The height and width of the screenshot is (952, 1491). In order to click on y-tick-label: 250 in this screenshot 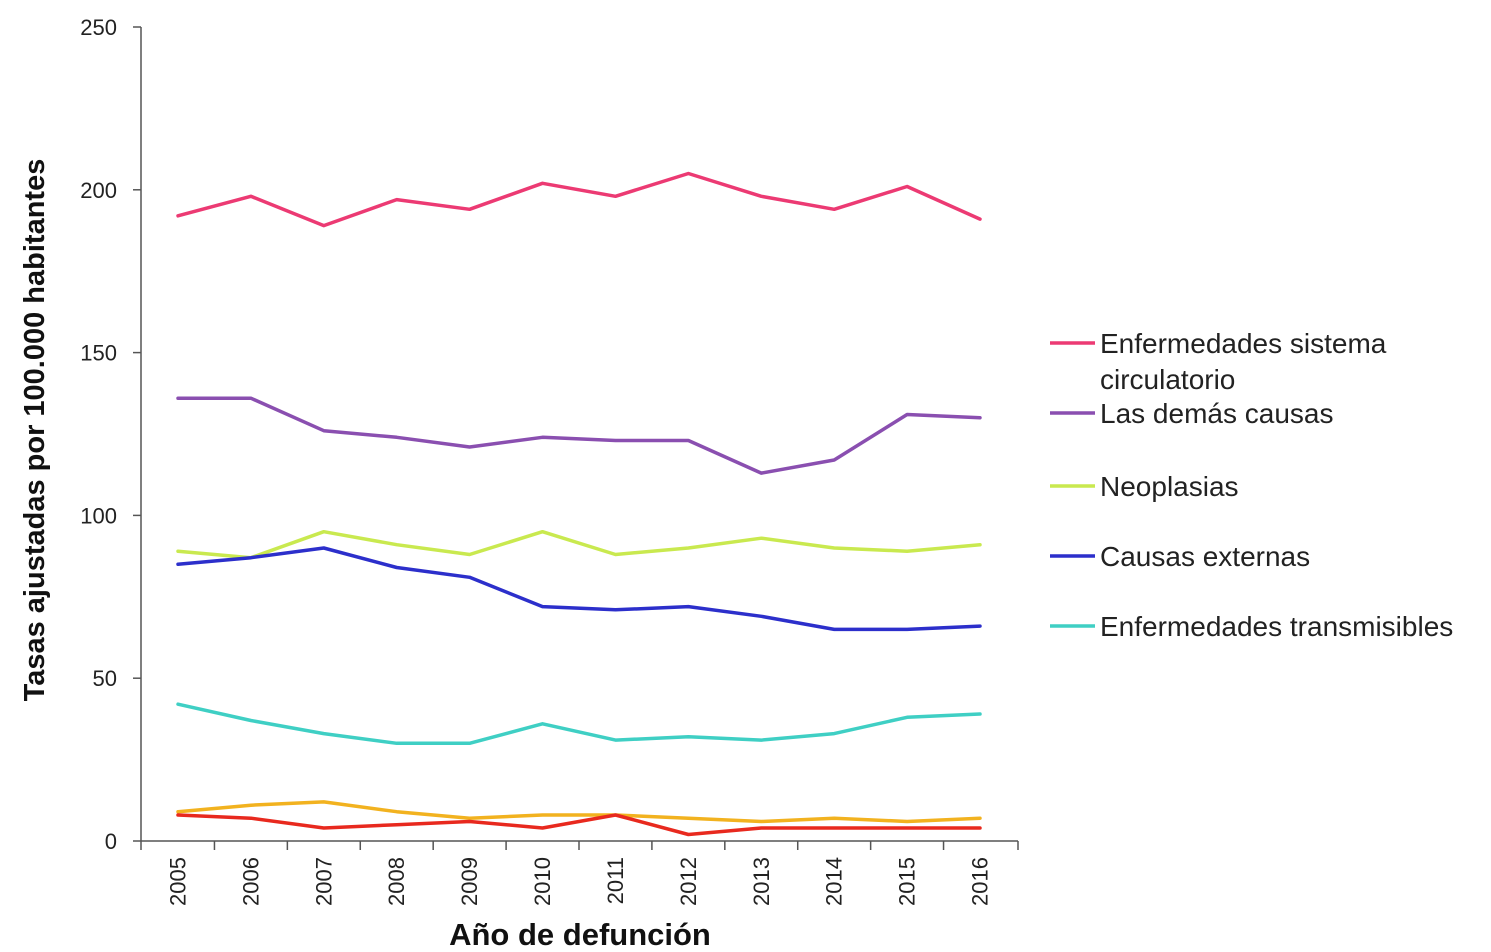, I will do `click(98, 27)`.